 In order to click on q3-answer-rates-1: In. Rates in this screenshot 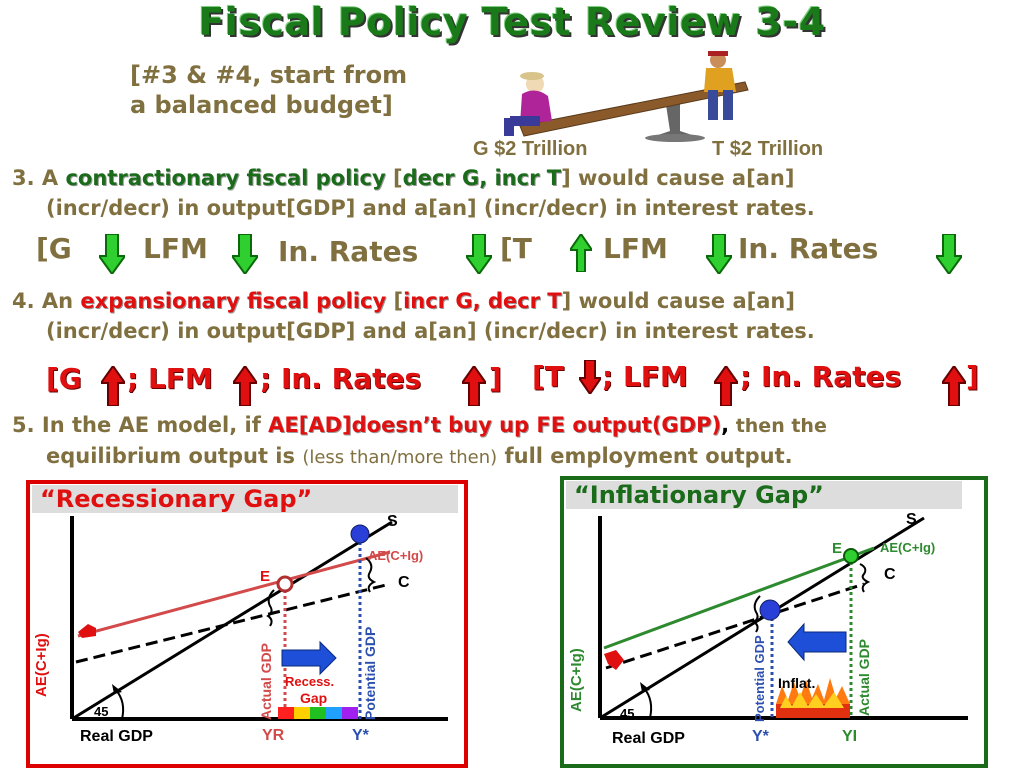, I will do `click(348, 251)`.